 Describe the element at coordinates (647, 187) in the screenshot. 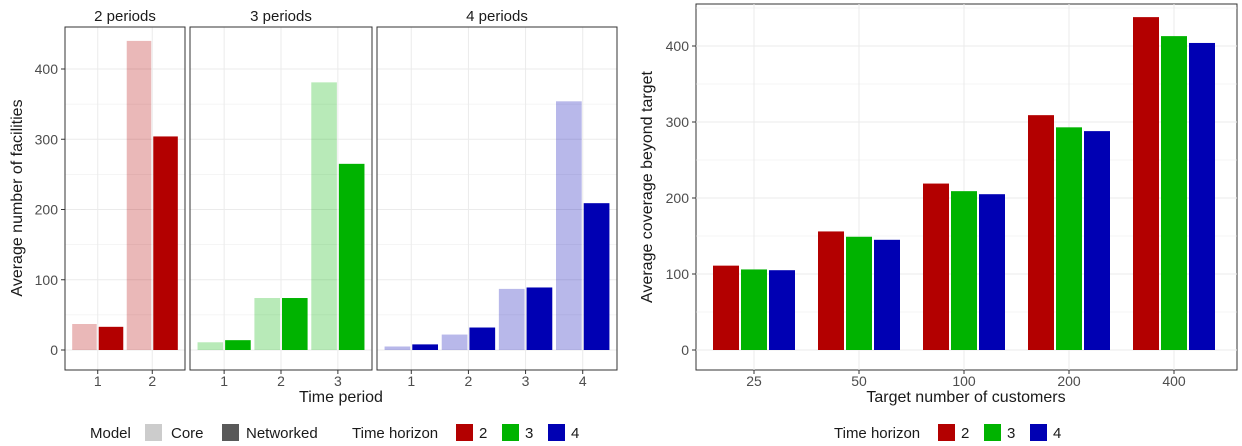

I see `y-axis-title: Average coverage beyond target` at that location.